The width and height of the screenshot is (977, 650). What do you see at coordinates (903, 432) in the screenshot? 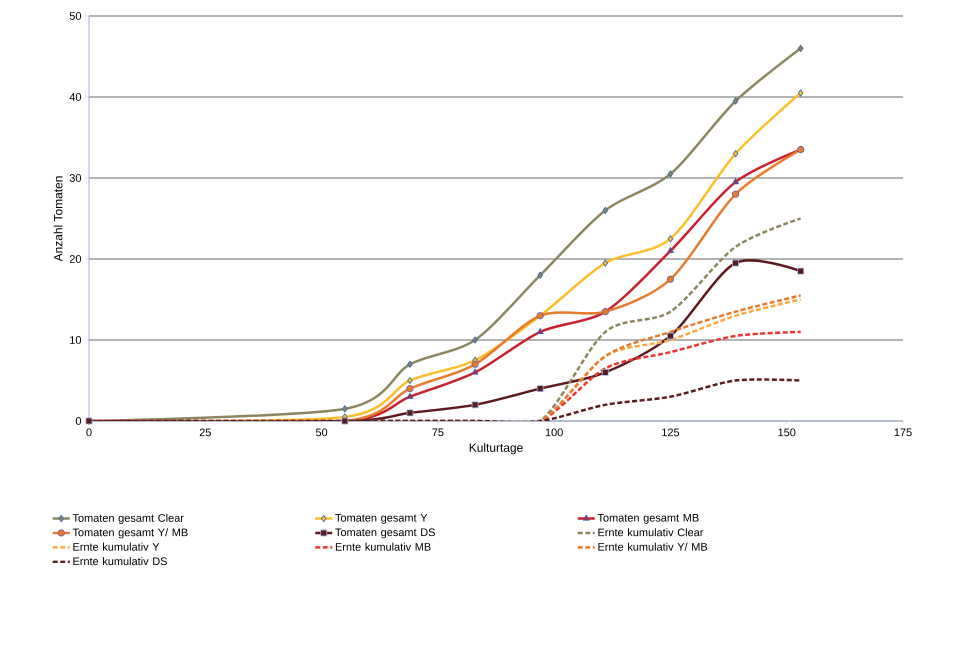
I see `x-tick-label: 175` at bounding box center [903, 432].